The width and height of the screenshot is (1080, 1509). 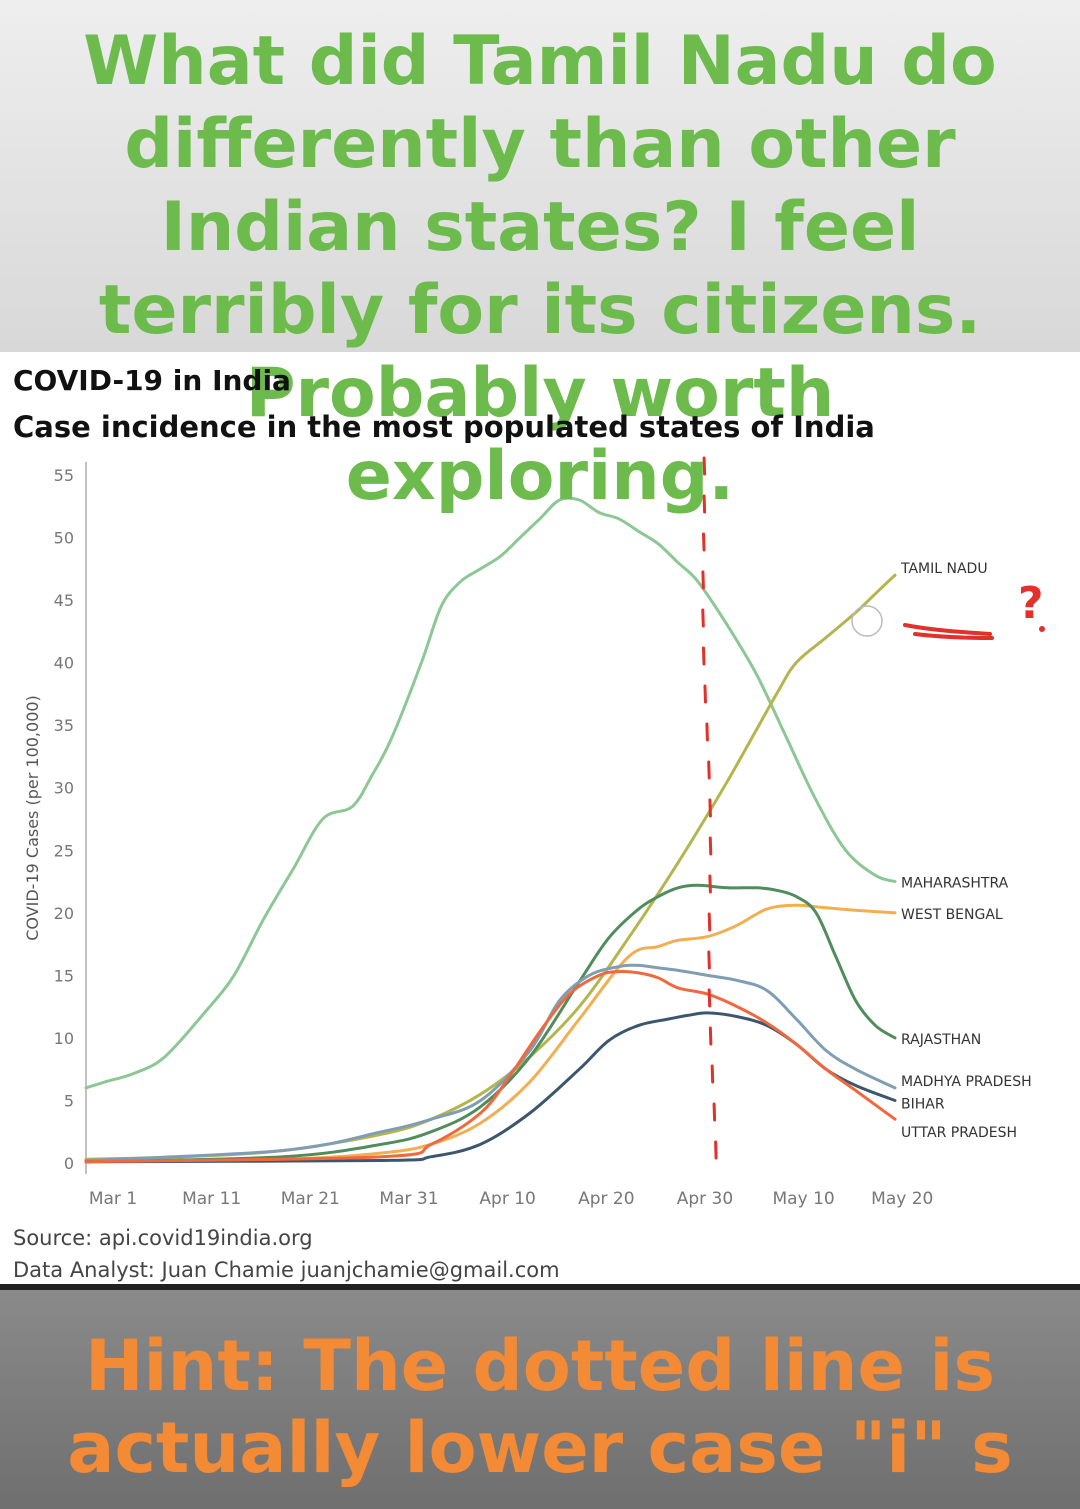 What do you see at coordinates (64, 975) in the screenshot?
I see `y-tick-label: 15` at bounding box center [64, 975].